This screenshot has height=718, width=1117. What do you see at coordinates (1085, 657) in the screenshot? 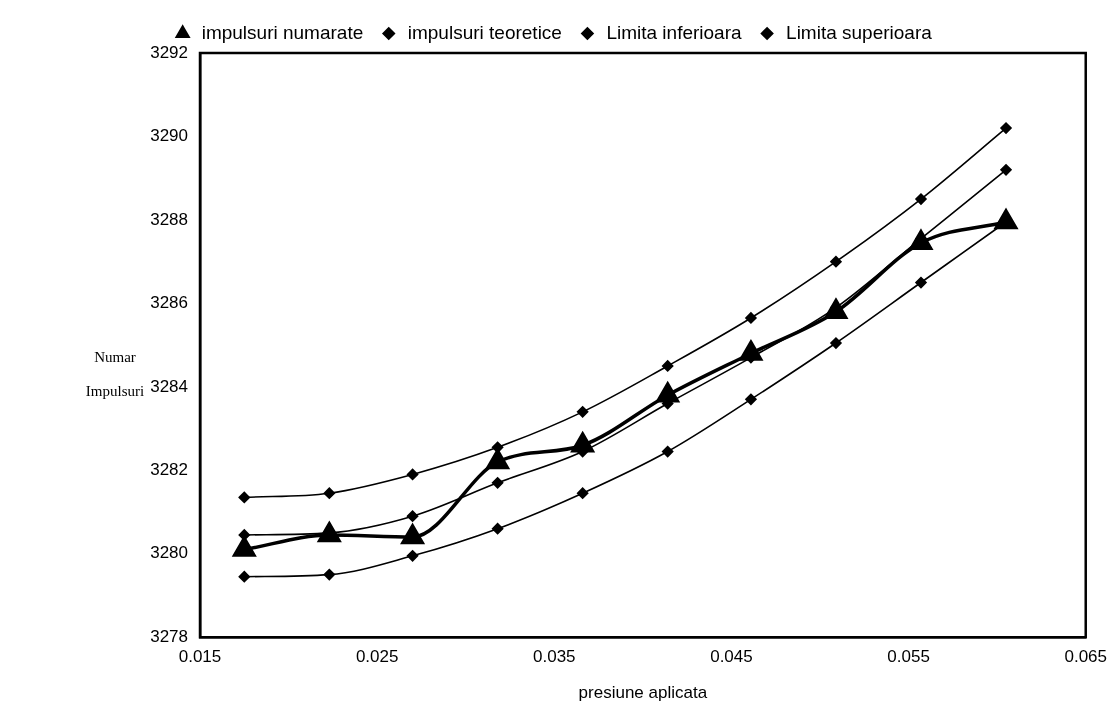
I see `x-tick-label: 0.065` at bounding box center [1085, 657].